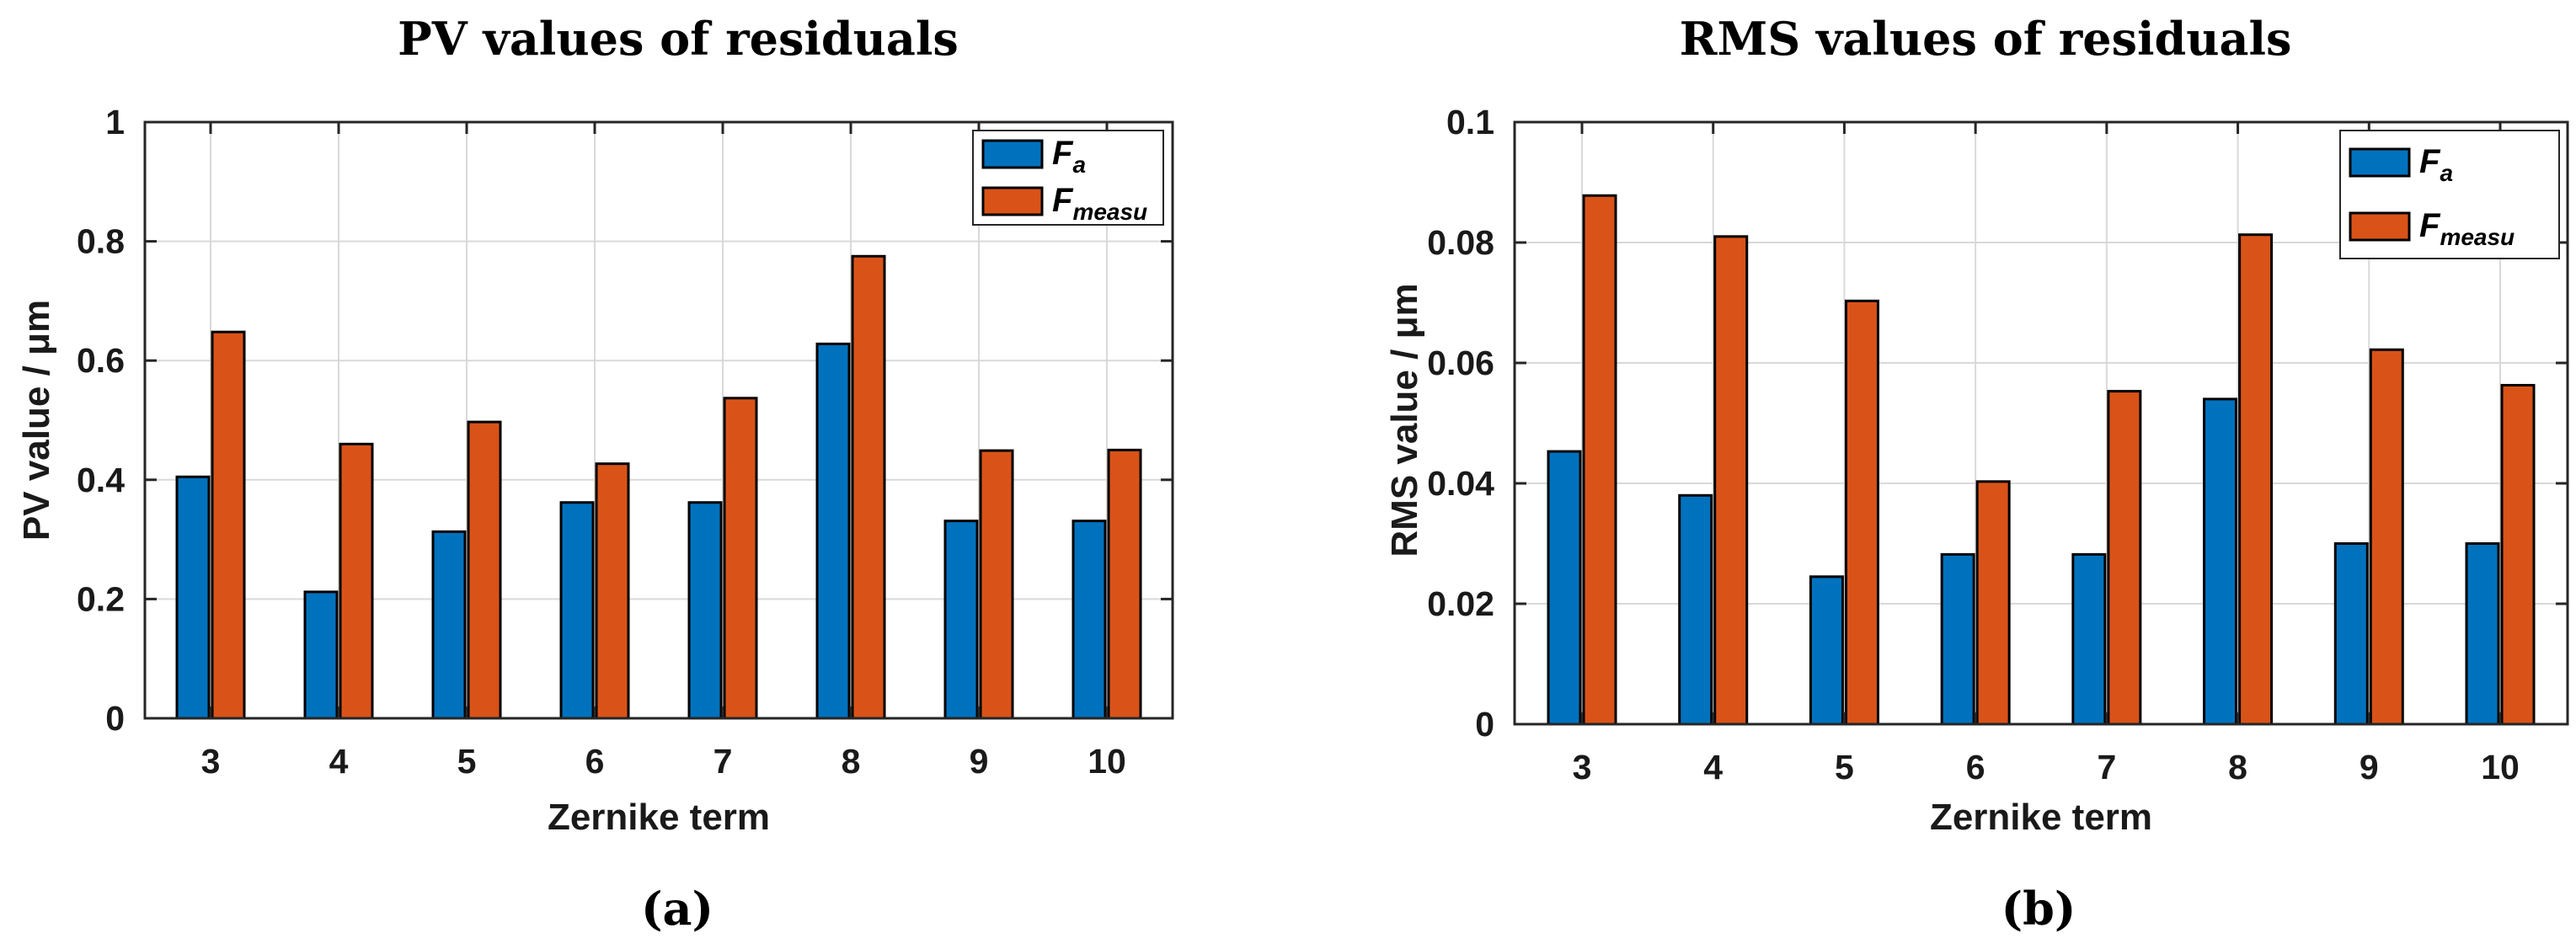 The width and height of the screenshot is (2576, 949). Describe the element at coordinates (115, 122) in the screenshot. I see `y-tick-label: 1` at that location.